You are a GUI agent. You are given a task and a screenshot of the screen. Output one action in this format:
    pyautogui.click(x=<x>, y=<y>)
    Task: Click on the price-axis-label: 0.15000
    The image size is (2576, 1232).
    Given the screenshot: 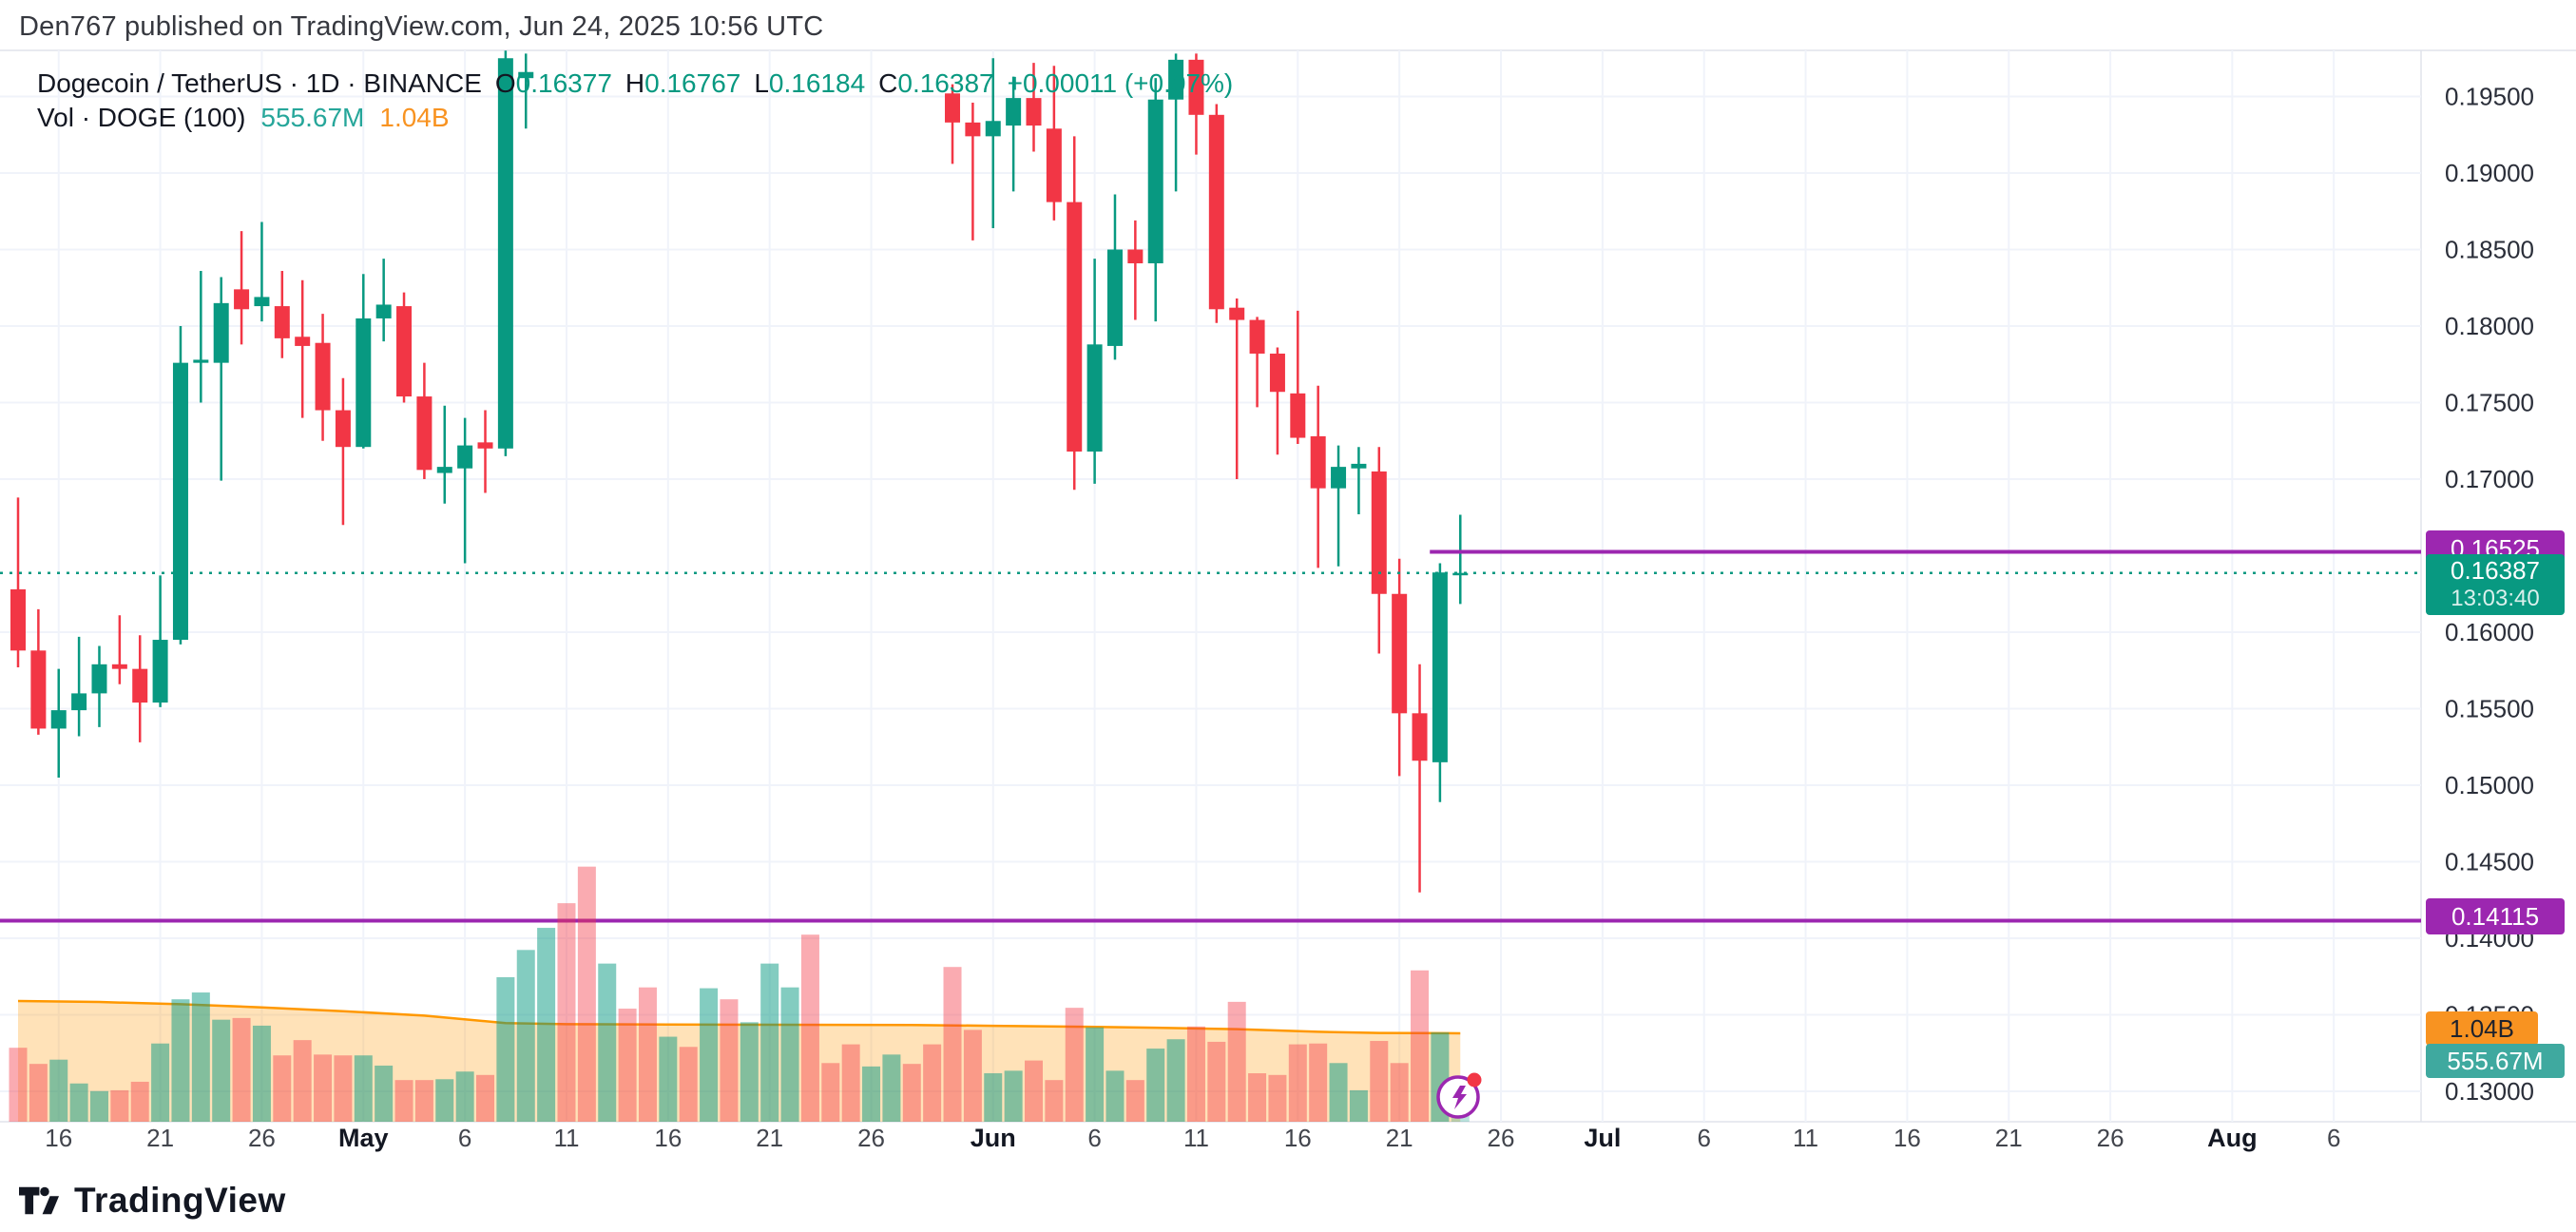 What is the action you would take?
    pyautogui.click(x=2489, y=785)
    